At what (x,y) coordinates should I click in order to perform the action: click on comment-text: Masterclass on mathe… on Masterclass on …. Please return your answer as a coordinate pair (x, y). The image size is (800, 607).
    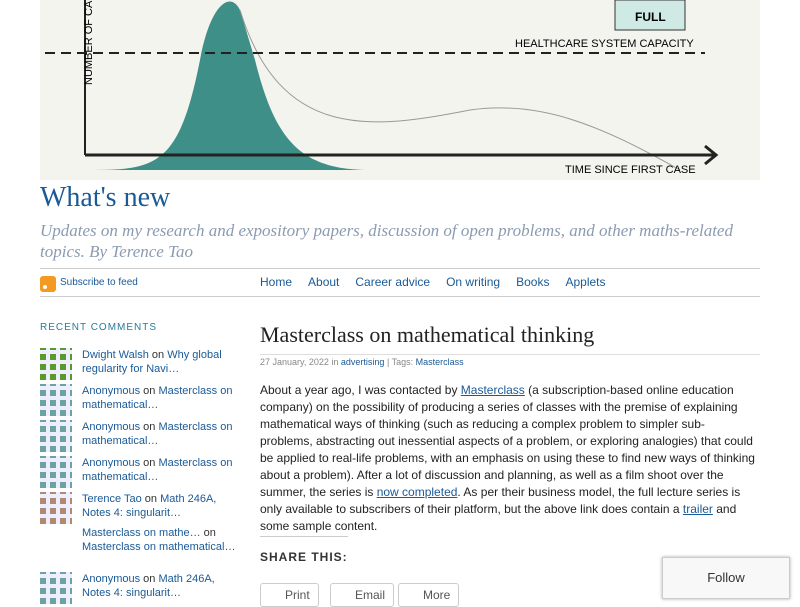
    Looking at the image, I should click on (161, 540).